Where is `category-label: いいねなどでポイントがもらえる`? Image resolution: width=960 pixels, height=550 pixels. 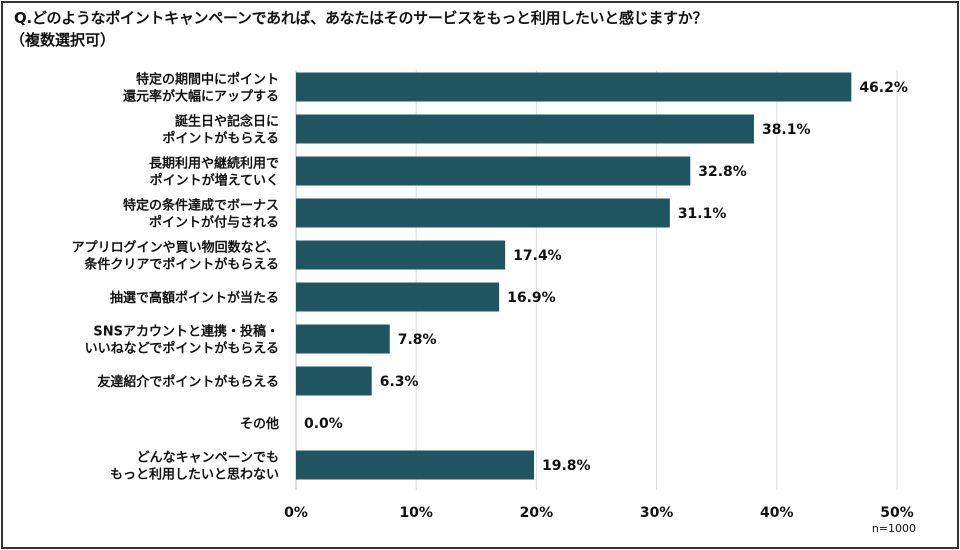 category-label: いいねなどでポイントがもらえる is located at coordinates (182, 349).